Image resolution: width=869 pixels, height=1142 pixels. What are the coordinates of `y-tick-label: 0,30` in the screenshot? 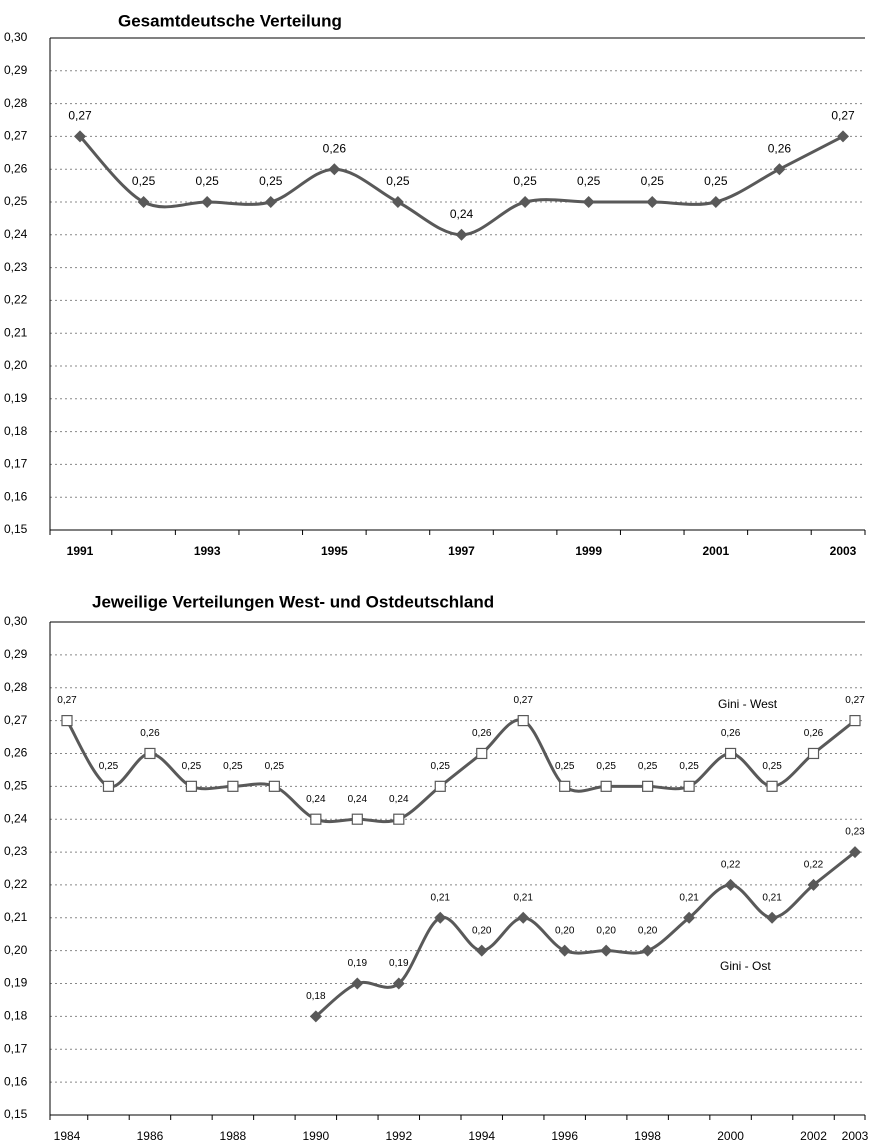 It's located at (16, 37).